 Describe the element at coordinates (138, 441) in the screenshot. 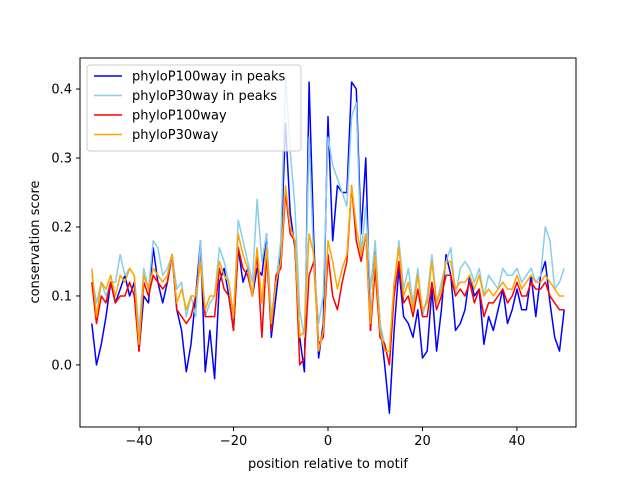

I see `x-tick-label: −40` at that location.